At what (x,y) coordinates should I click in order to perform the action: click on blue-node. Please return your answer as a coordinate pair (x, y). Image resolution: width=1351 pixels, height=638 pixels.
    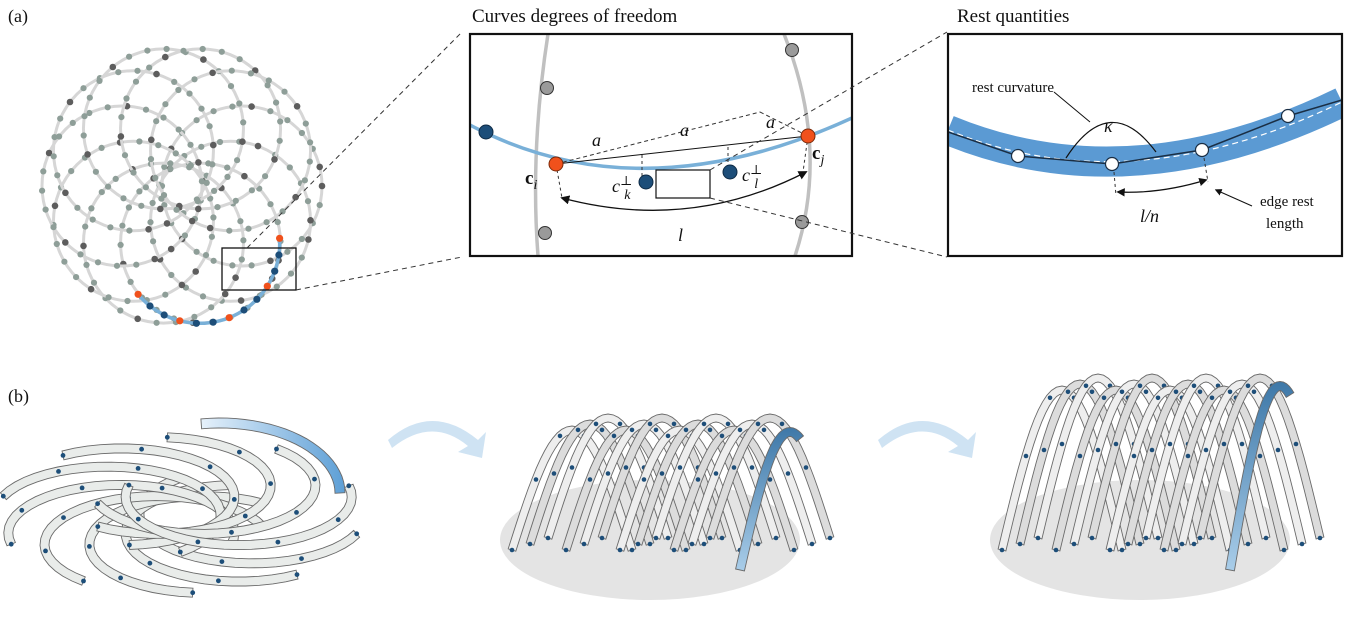
    Looking at the image, I should click on (486, 132).